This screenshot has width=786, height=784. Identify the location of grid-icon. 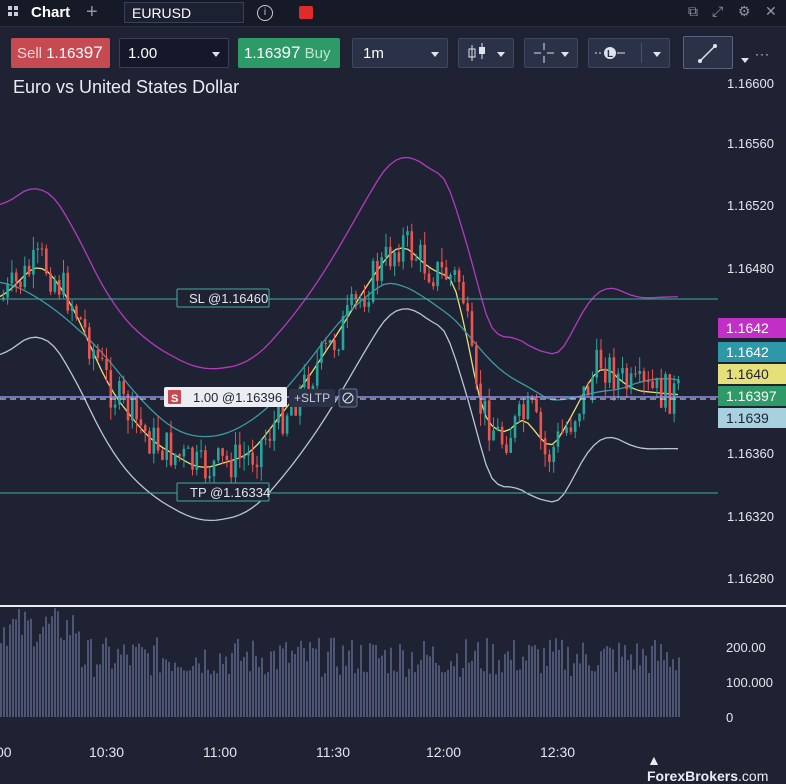
(14, 12).